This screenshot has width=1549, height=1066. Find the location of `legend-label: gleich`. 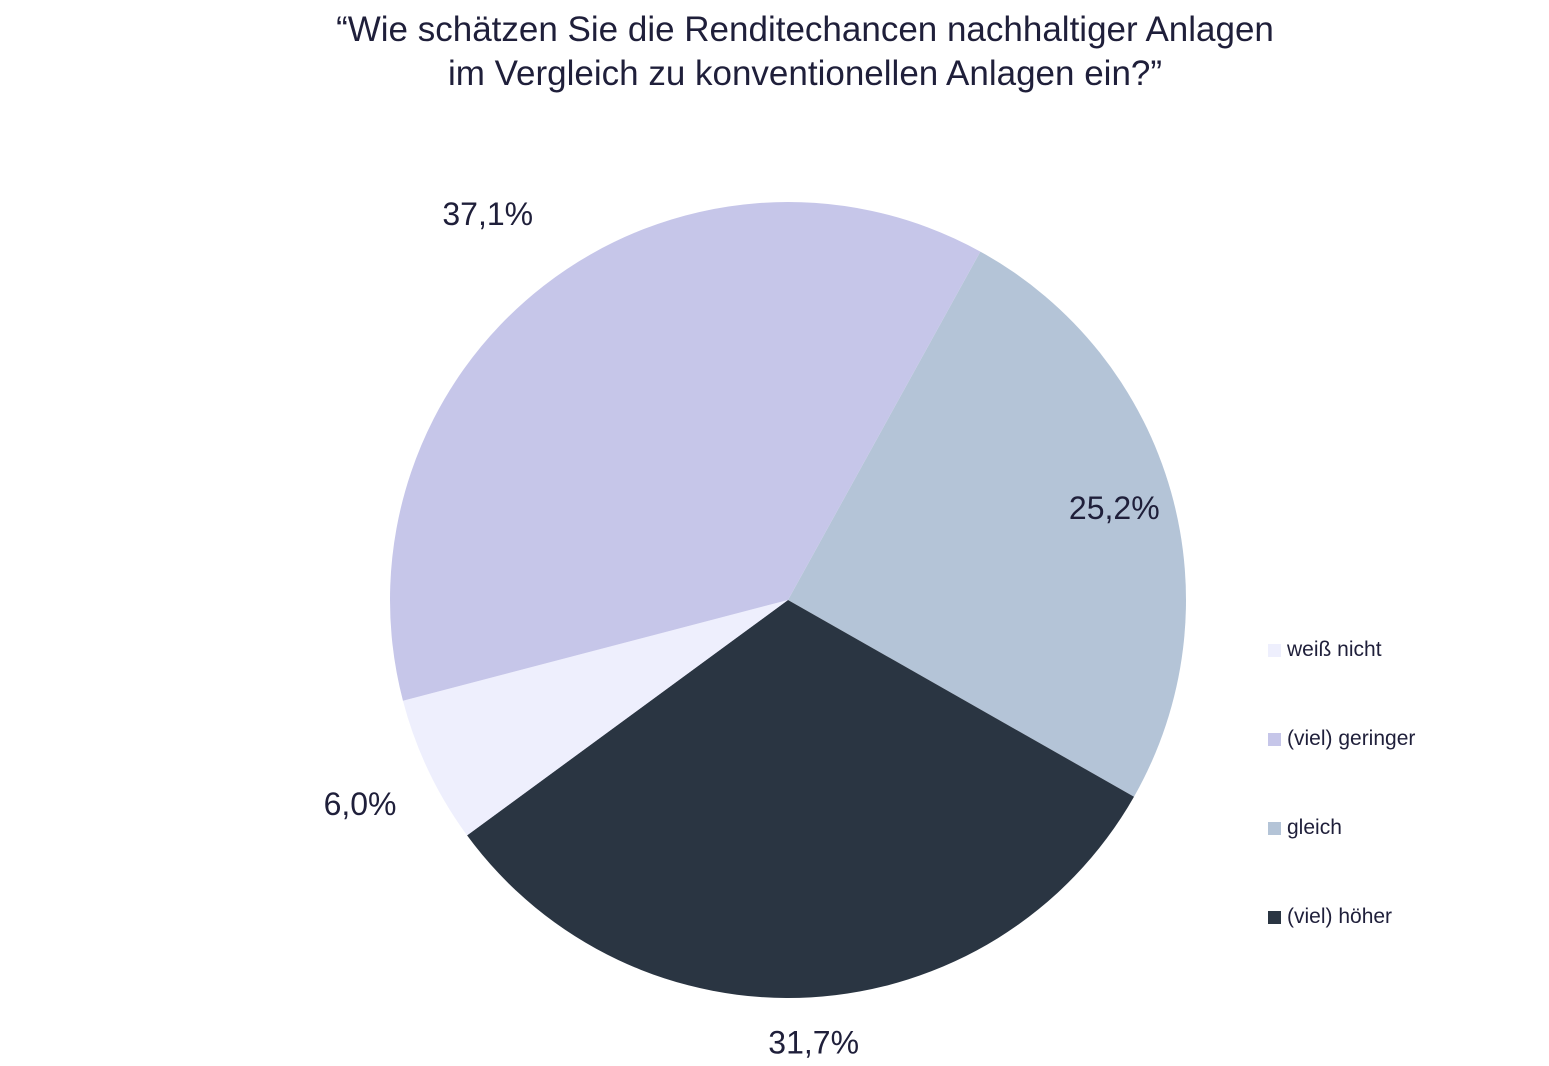

legend-label: gleich is located at coordinates (1314, 827).